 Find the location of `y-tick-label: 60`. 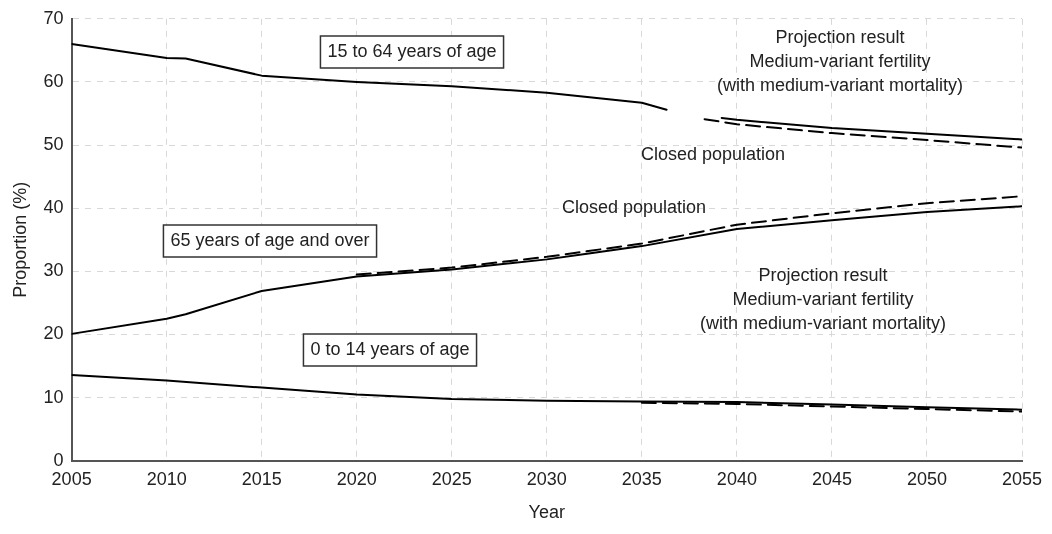

y-tick-label: 60 is located at coordinates (53, 80).